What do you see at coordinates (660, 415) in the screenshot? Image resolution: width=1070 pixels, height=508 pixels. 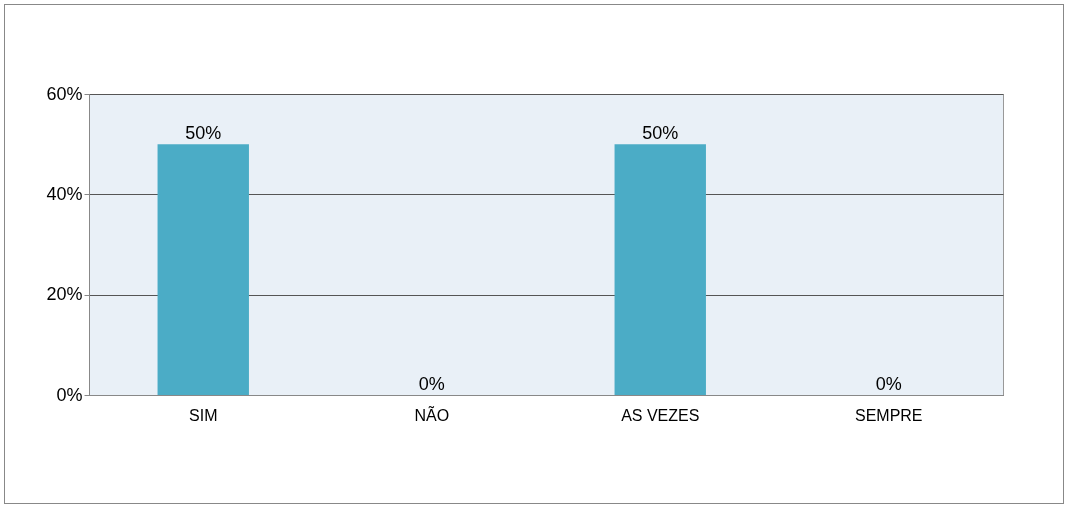 I see `x-tick-label: AS VEZES` at bounding box center [660, 415].